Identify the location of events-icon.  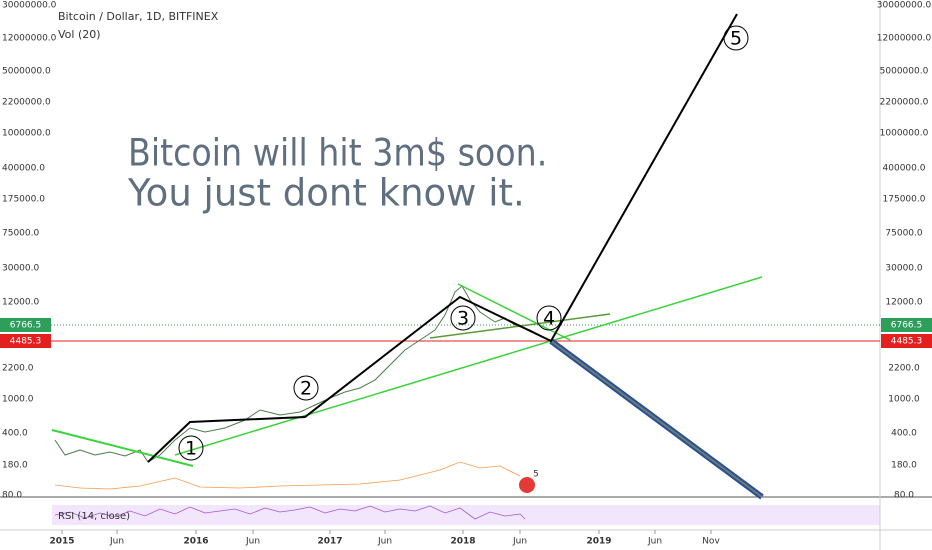
(527, 485).